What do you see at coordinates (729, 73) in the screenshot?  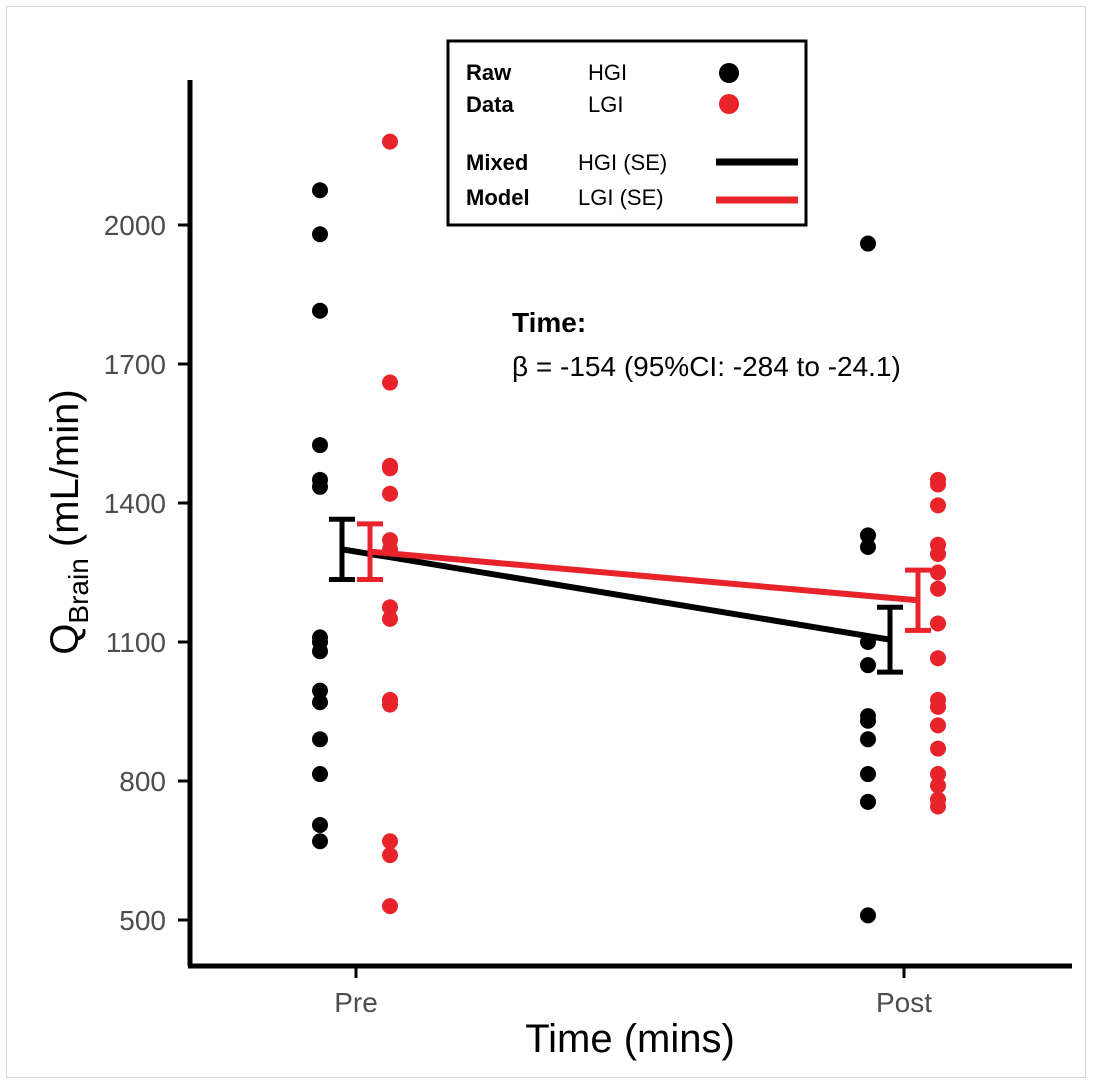 I see `legend-hgi-dot` at bounding box center [729, 73].